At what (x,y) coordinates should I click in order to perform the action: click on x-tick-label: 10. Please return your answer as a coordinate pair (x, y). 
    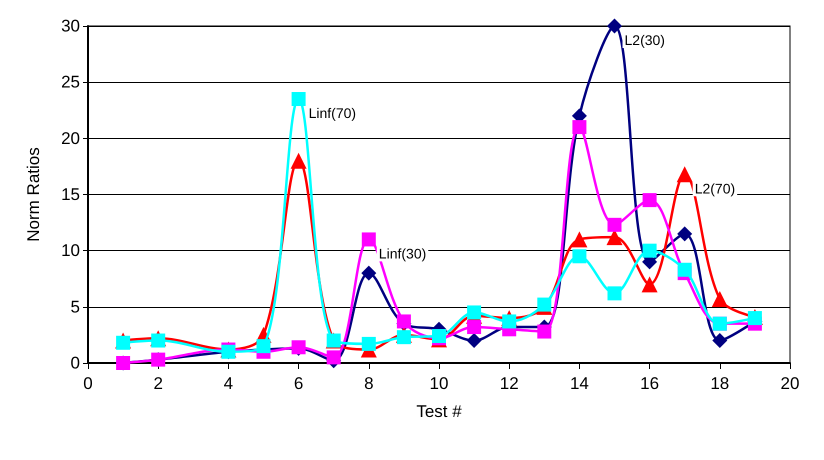
    Looking at the image, I should click on (439, 383).